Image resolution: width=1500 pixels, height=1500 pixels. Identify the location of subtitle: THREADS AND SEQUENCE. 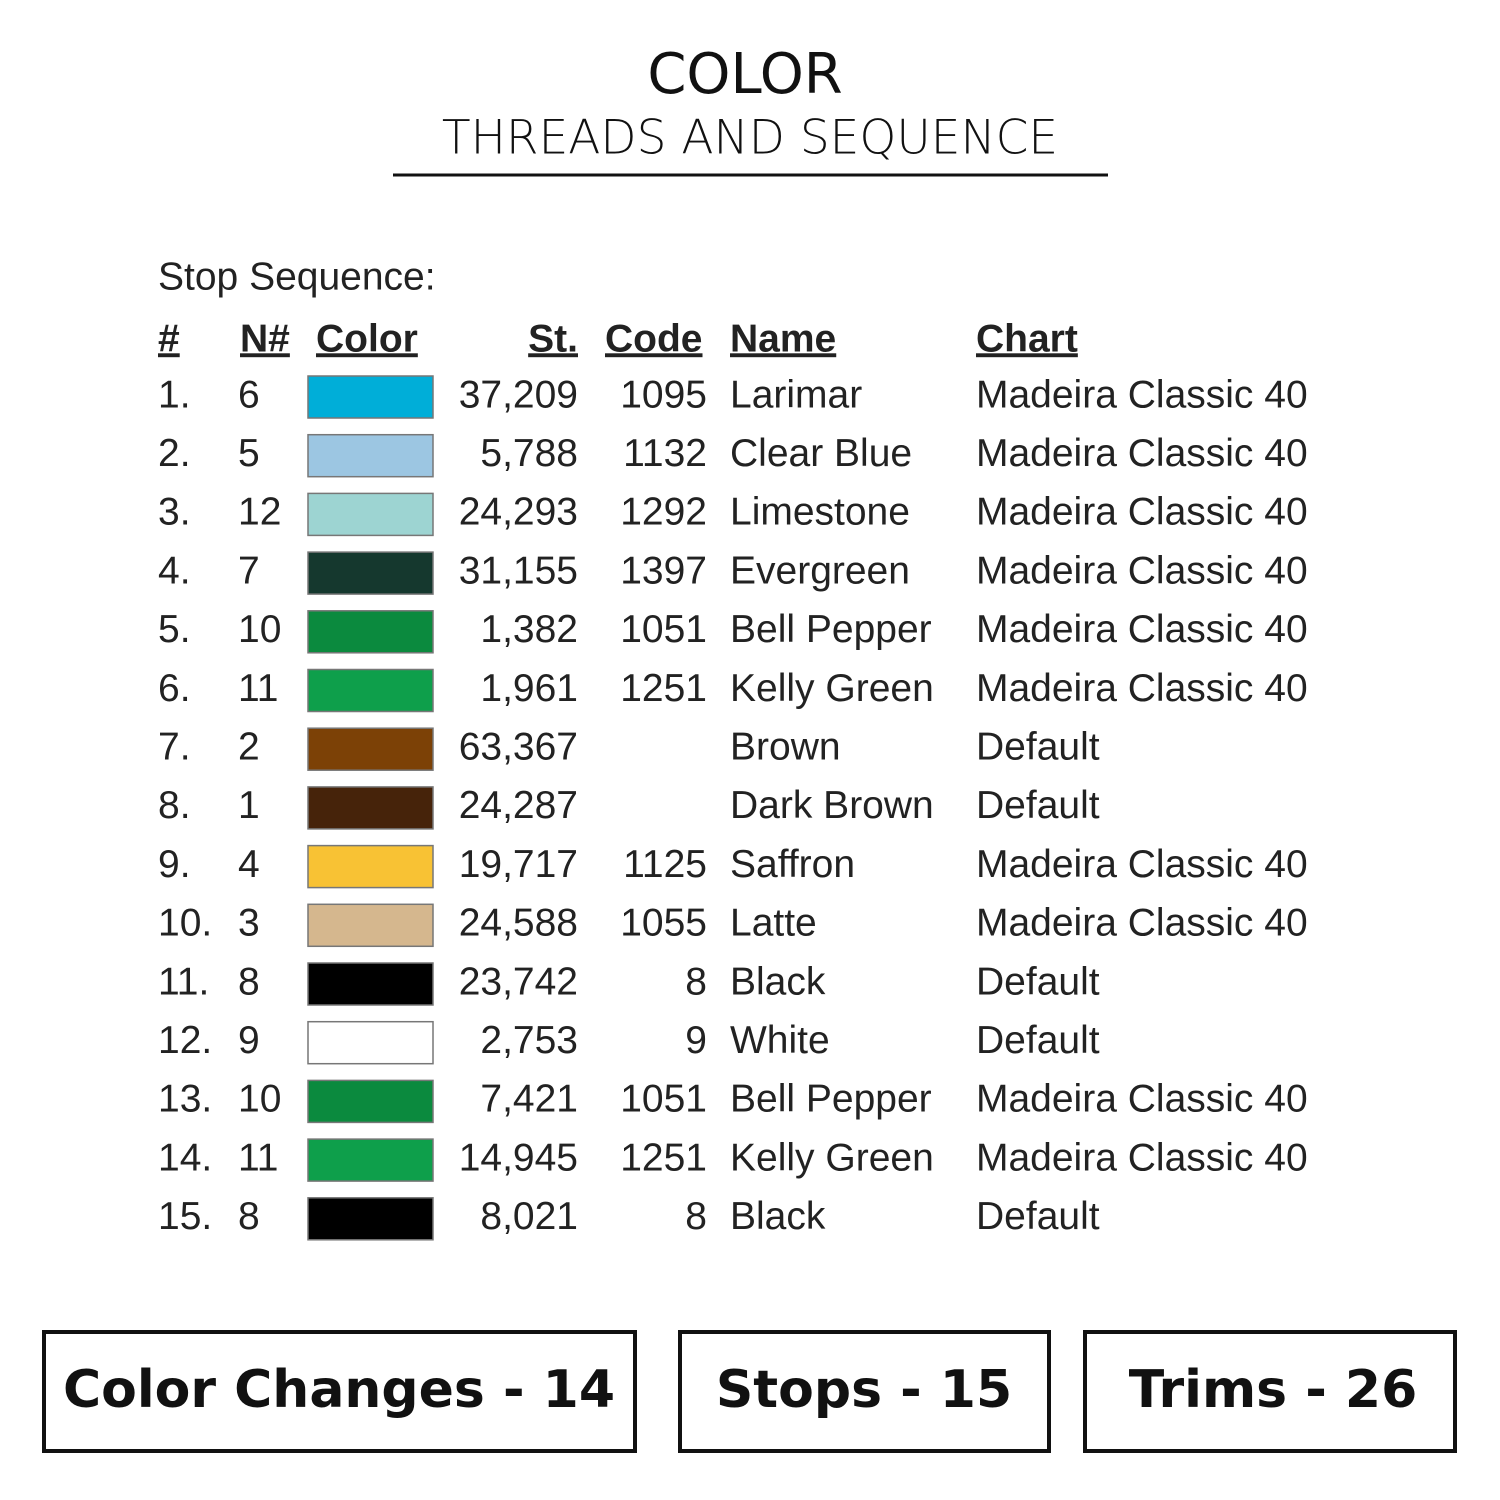
(750, 138).